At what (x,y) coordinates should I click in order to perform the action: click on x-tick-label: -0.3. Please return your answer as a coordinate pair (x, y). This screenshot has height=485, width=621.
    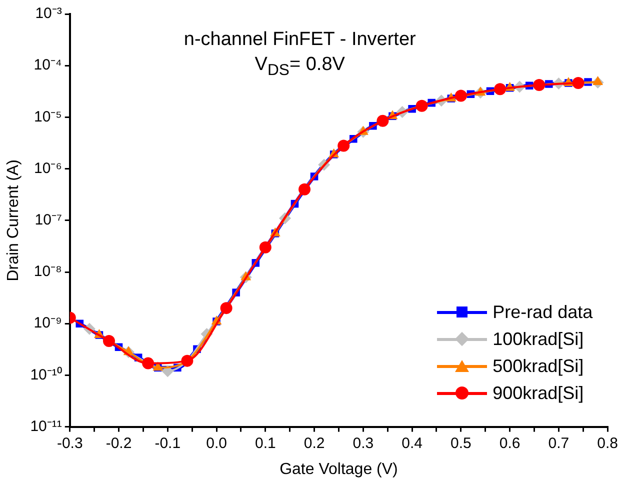
    Looking at the image, I should click on (69, 443).